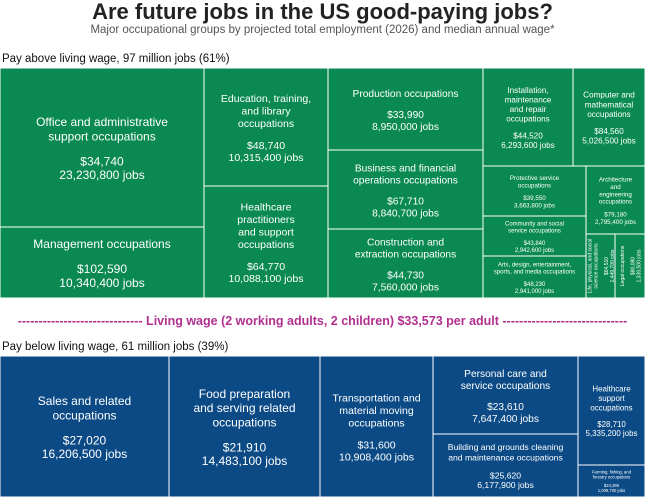  Describe the element at coordinates (244, 461) in the screenshot. I see `treemap-jobs-food-preparation-and-serving-related-occupations: 14,483,100 jobs` at that location.